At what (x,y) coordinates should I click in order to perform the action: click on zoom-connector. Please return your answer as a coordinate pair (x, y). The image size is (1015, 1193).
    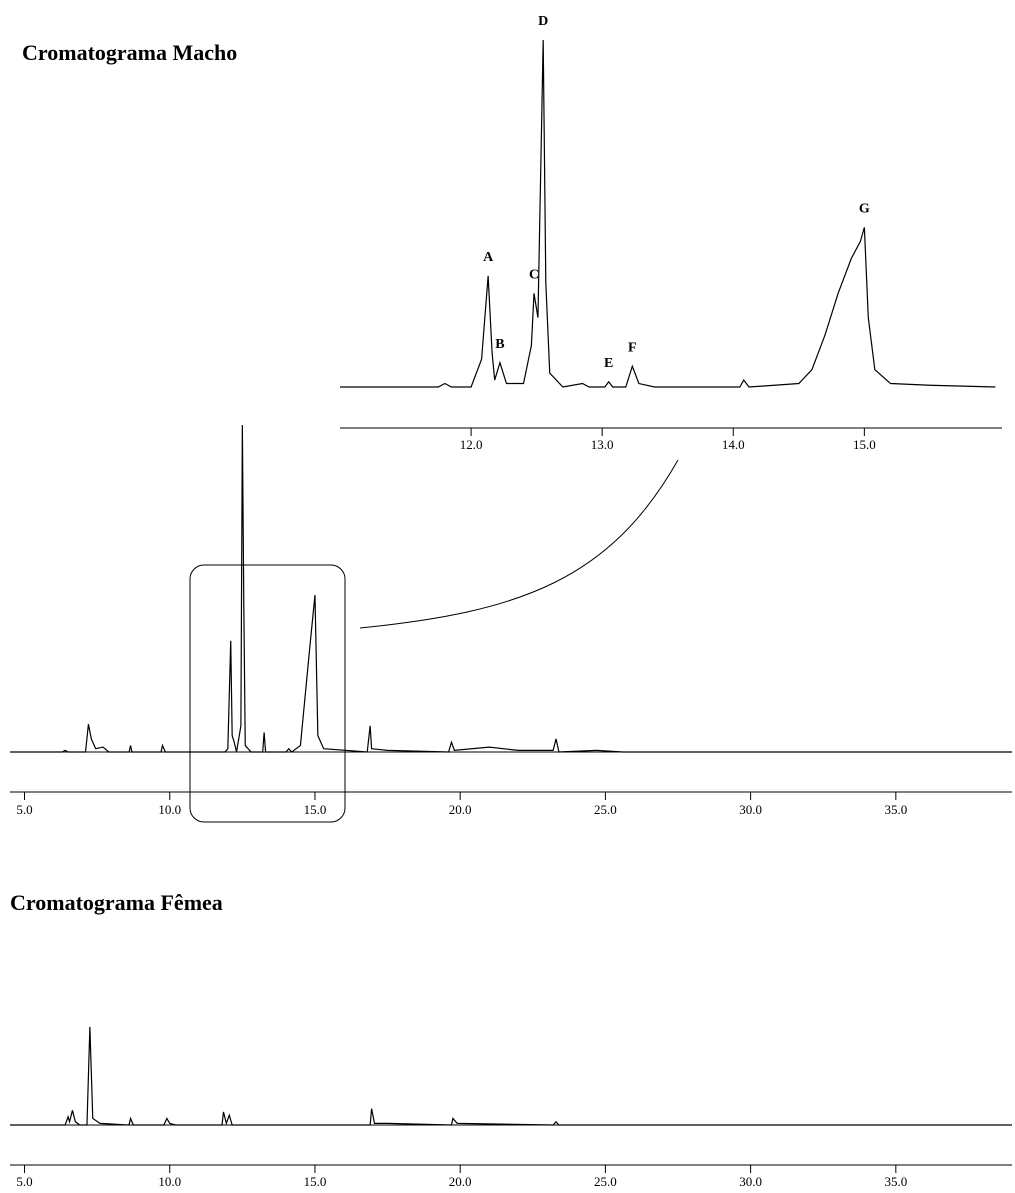
    Looking at the image, I should click on (519, 544).